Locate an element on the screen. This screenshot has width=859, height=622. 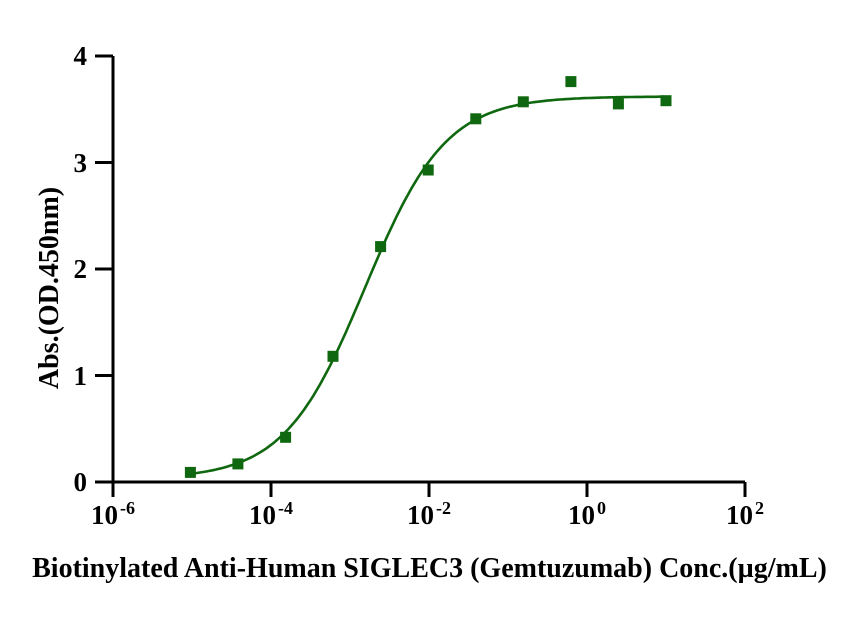
x-tick-exponent: 2 is located at coordinates (759, 508).